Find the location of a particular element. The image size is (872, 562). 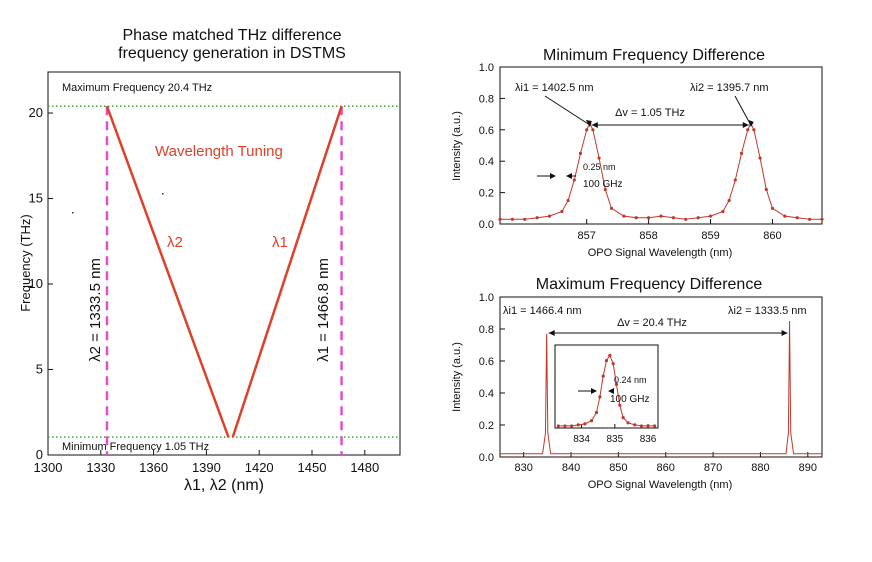

peak1-arrowhead is located at coordinates (588, 123).